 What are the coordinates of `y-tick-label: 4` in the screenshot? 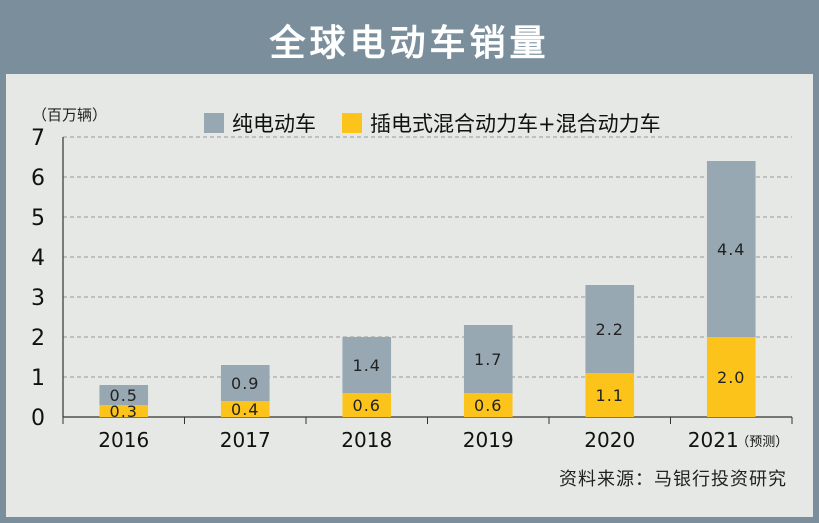 It's located at (38, 258).